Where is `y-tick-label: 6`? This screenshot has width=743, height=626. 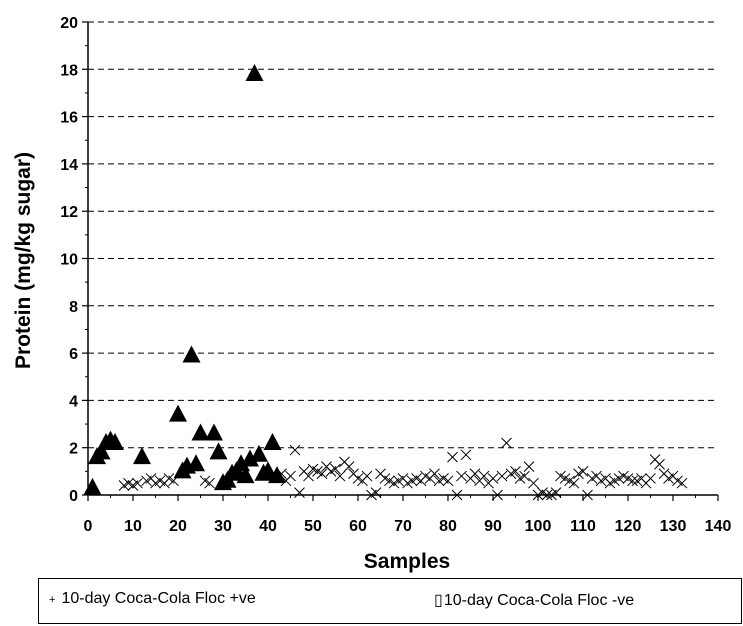 y-tick-label: 6 is located at coordinates (73, 354).